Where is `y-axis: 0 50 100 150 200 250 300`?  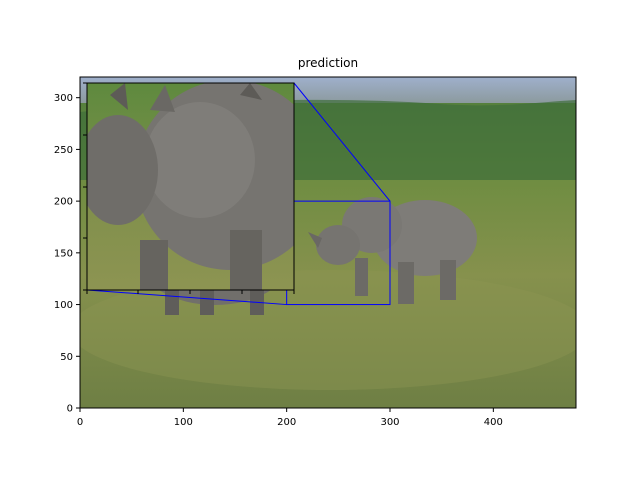 y-axis: 0 50 100 150 200 250 300 is located at coordinates (67, 254).